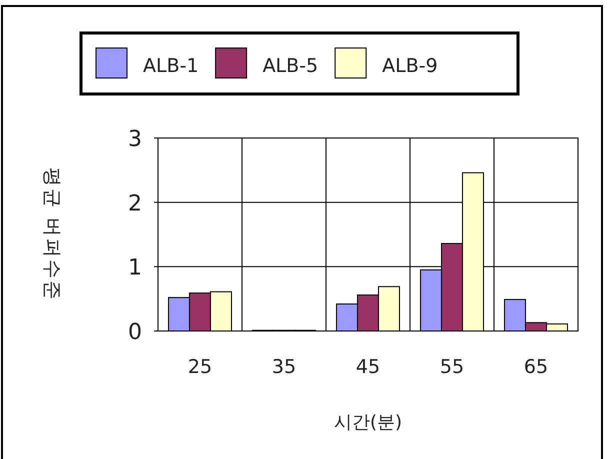 The height and width of the screenshot is (459, 608). What do you see at coordinates (368, 422) in the screenshot?
I see `xlabel: 시간(분)` at bounding box center [368, 422].